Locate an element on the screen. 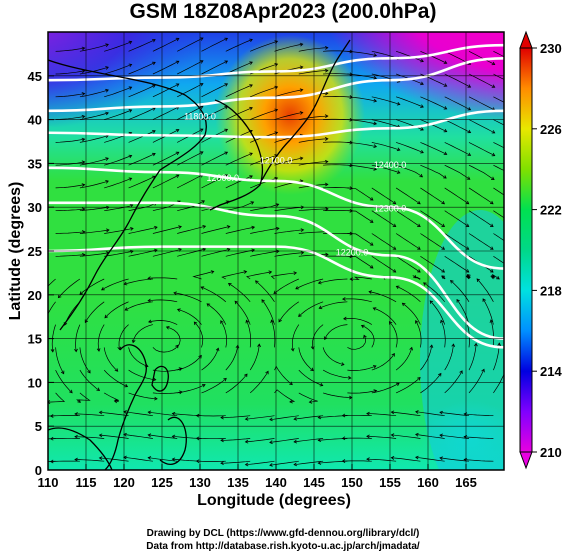  x-tick-label: 165 is located at coordinates (466, 482).